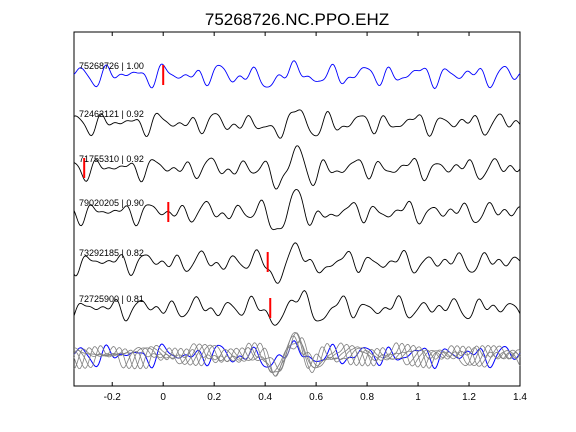 Image resolution: width=576 pixels, height=432 pixels. I want to click on x-tick-label-7: 1.2, so click(469, 397).